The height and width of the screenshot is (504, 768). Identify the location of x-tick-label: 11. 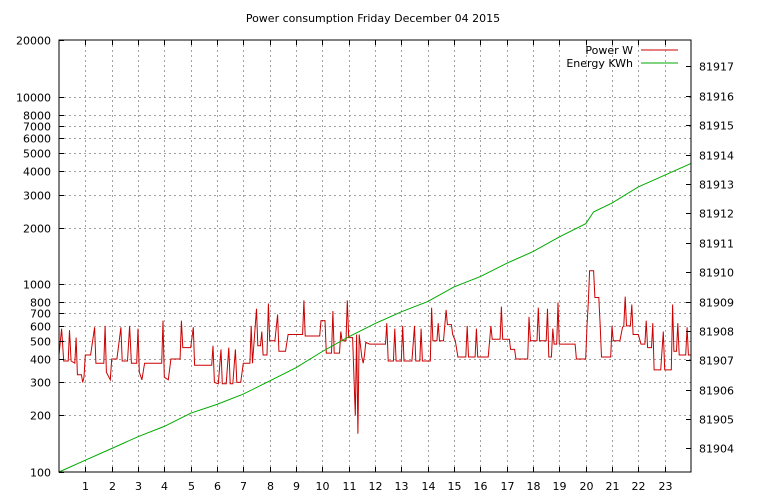
(350, 486).